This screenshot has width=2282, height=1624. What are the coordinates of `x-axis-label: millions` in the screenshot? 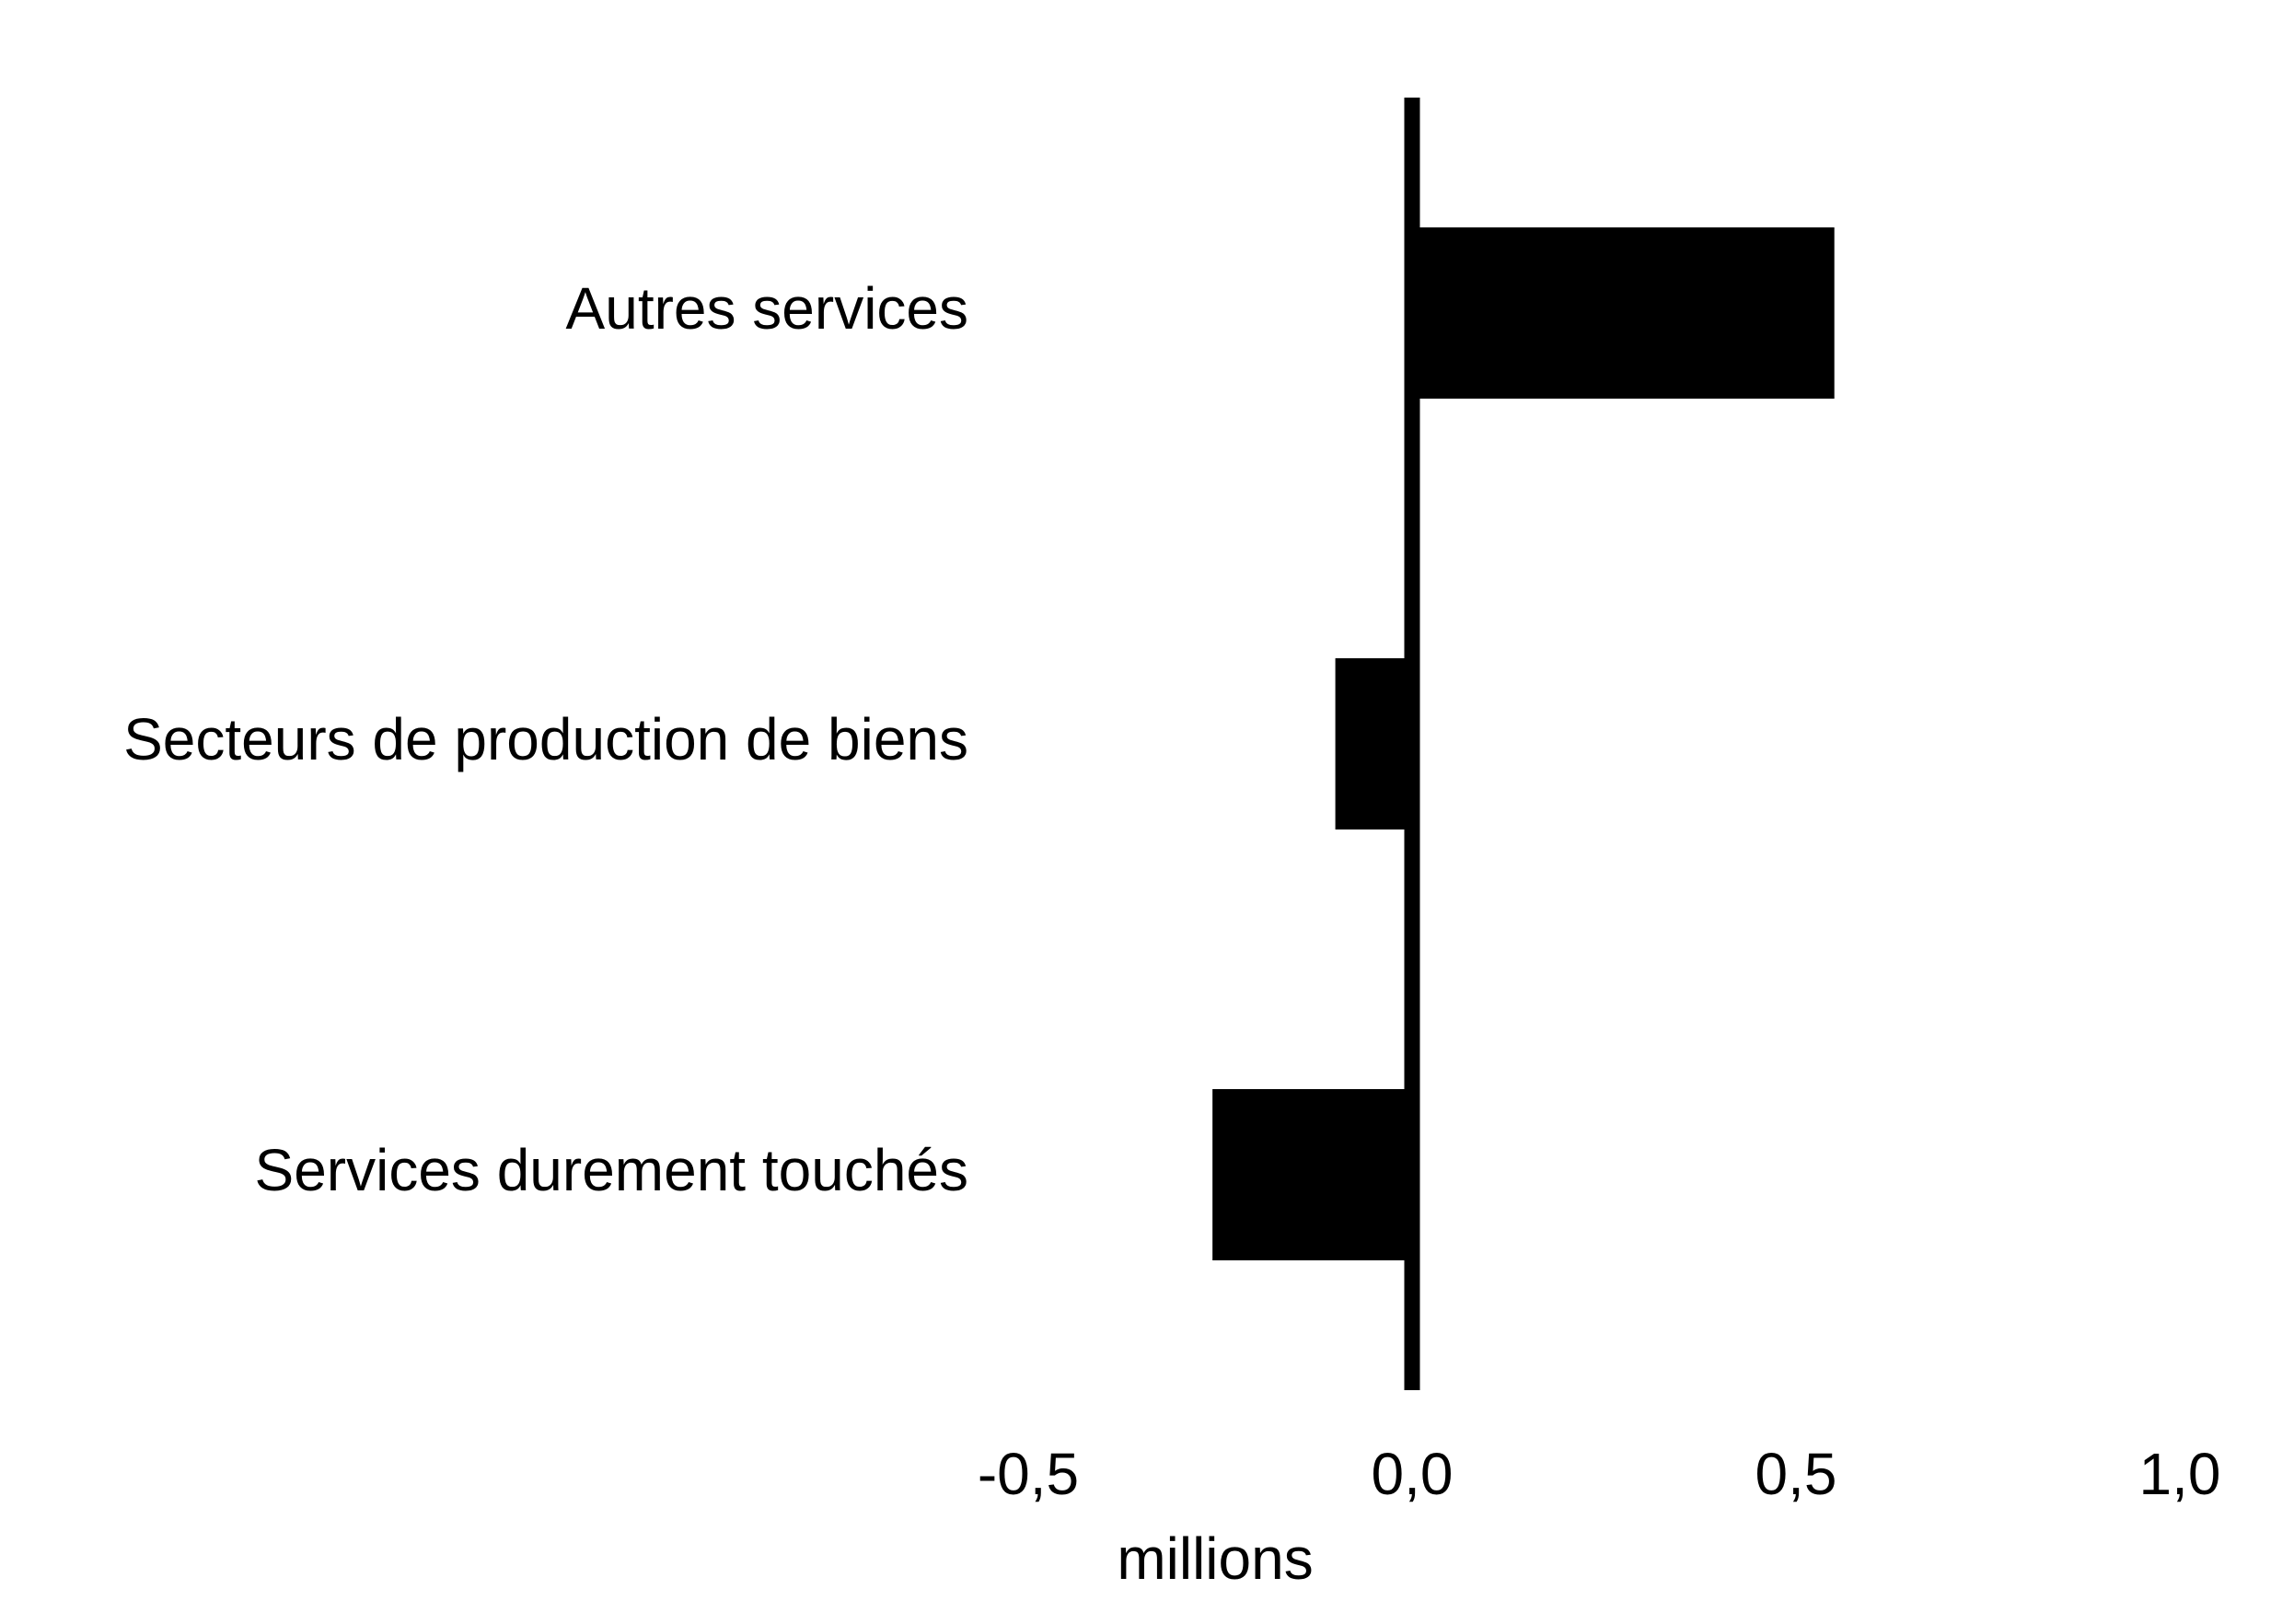 It's located at (1215, 1558).